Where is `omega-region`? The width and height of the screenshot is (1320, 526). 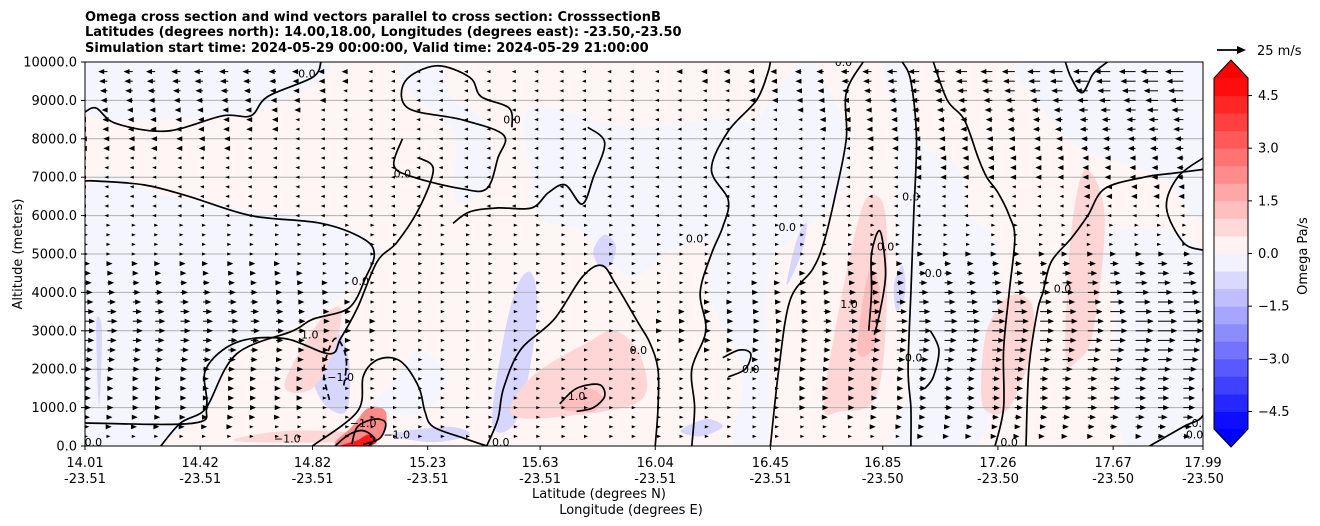
omega-region is located at coordinates (515, 352).